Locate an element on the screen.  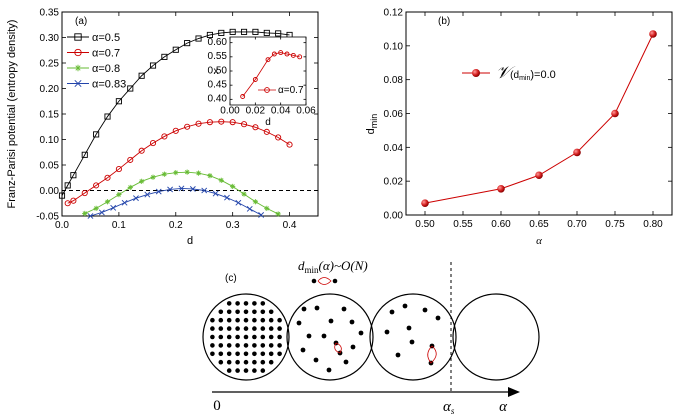
y-tick-label: 0.20 is located at coordinates (50, 89).